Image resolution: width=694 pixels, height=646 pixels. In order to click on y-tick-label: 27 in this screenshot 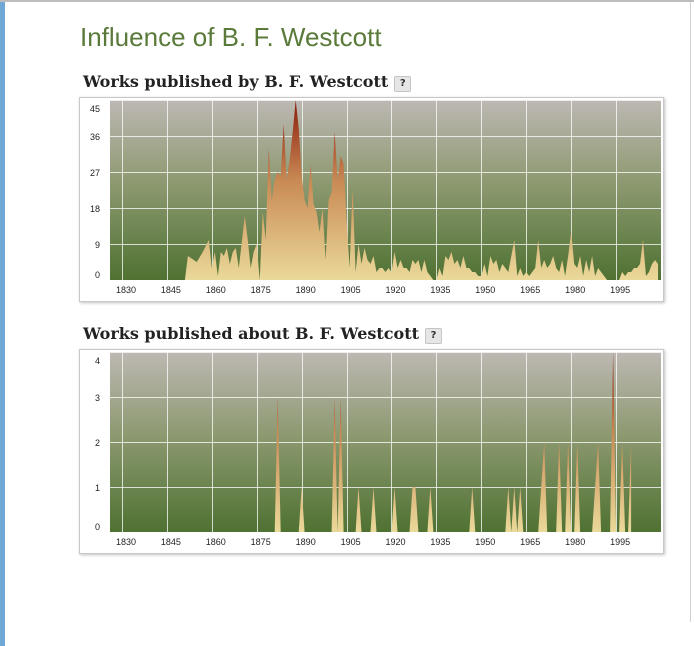, I will do `click(95, 173)`.